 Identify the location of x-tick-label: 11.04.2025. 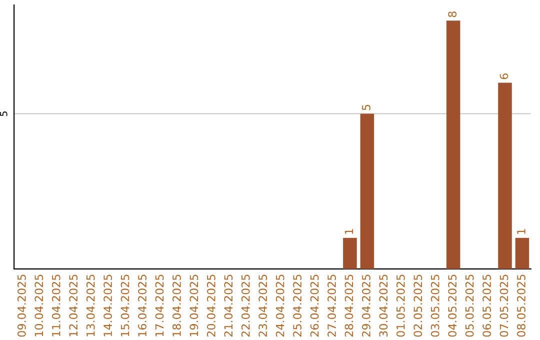
(56, 305).